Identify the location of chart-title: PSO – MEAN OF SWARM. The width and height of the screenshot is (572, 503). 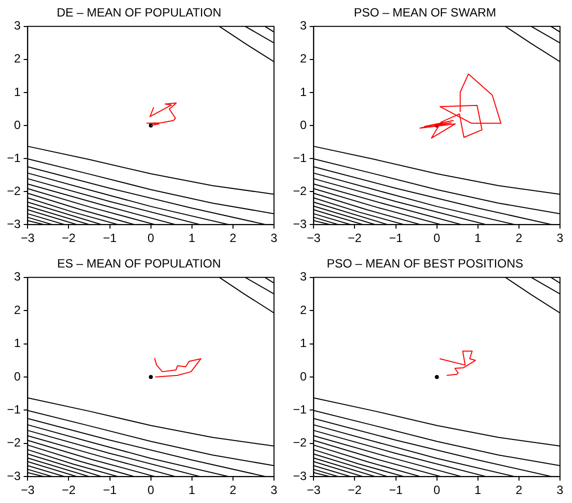
(425, 13).